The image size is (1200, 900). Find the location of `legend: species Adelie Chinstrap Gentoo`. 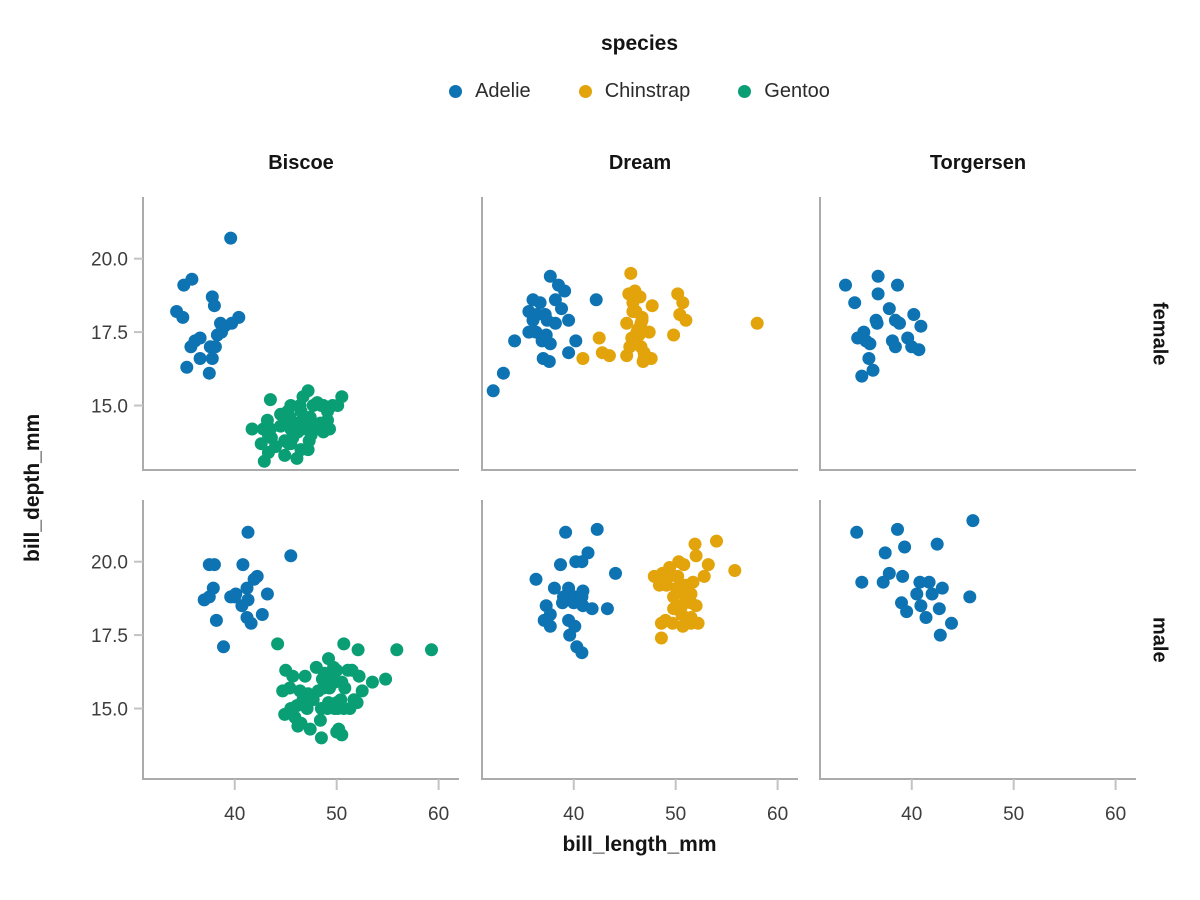

legend: species Adelie Chinstrap Gentoo is located at coordinates (639, 67).